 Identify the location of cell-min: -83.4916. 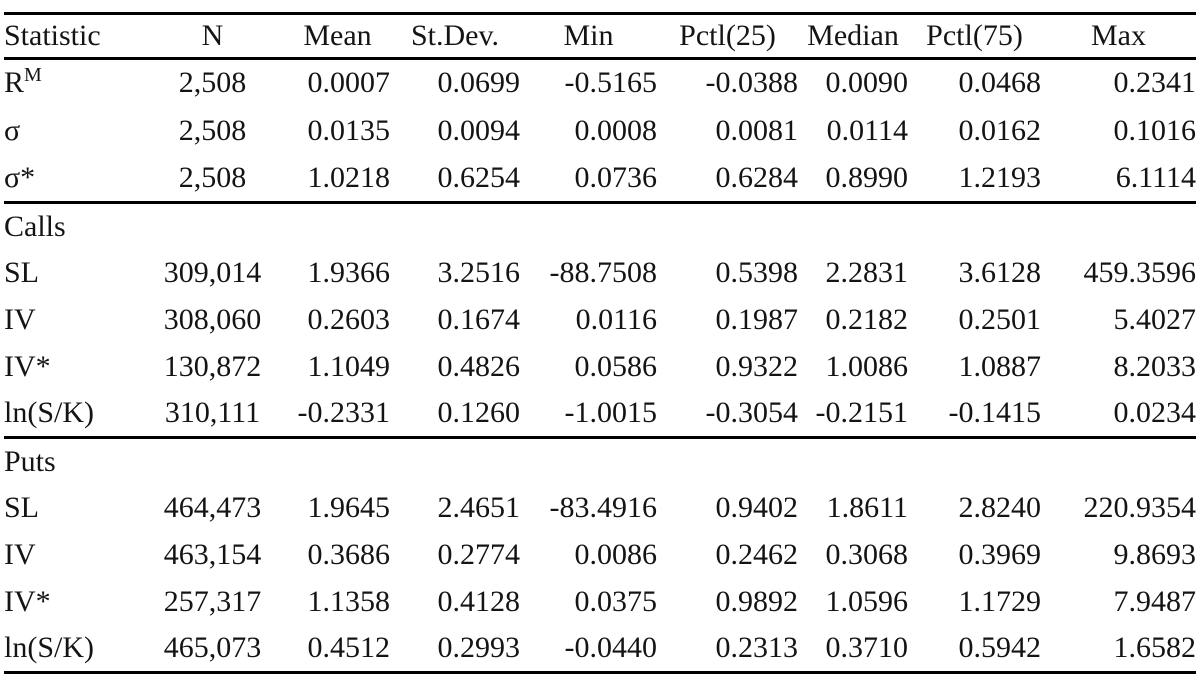
(603, 507).